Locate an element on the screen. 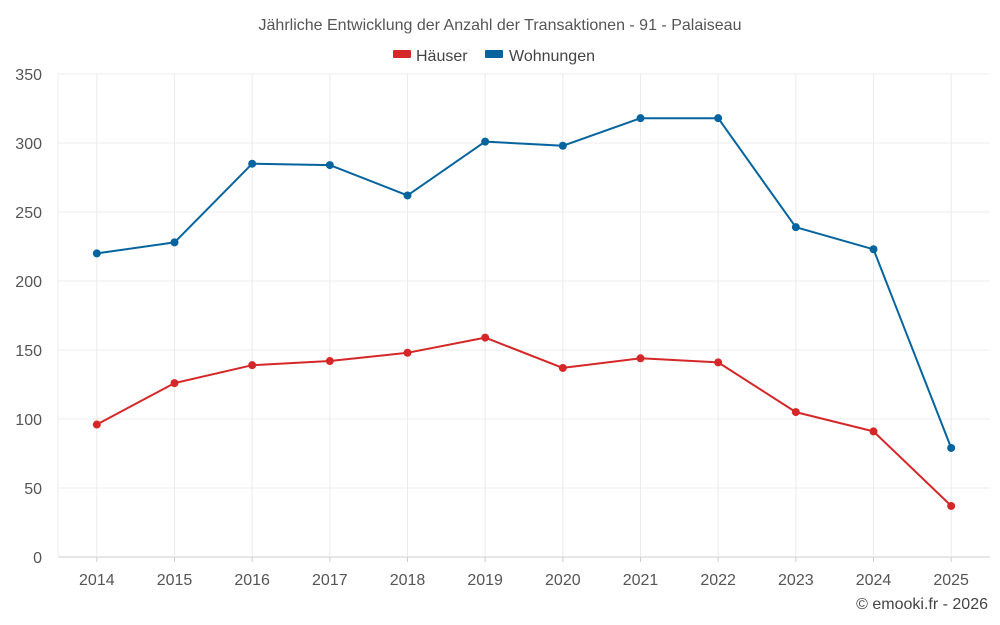 This screenshot has width=1000, height=625. y-tick-label: 50 is located at coordinates (33, 489).